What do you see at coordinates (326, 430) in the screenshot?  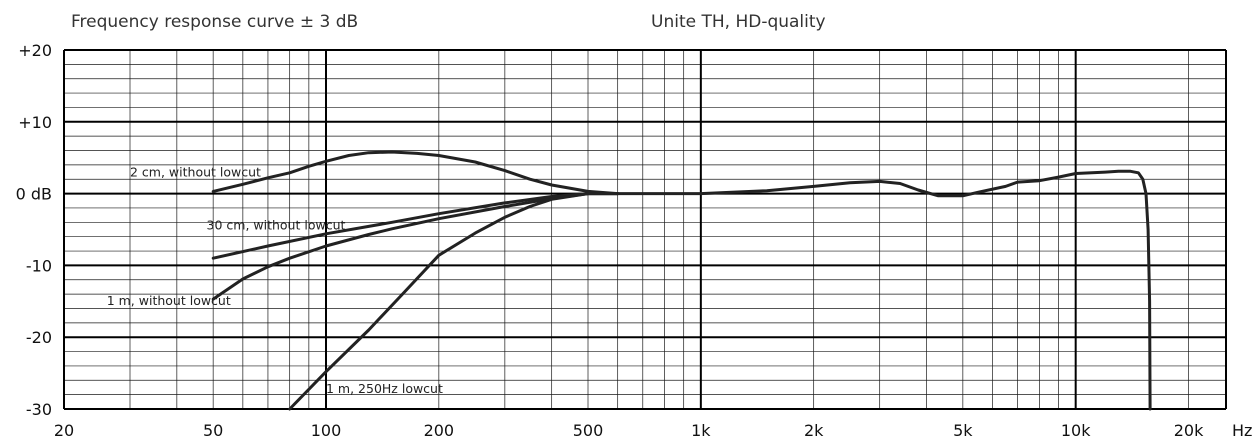 I see `x-tick-label: 100` at bounding box center [326, 430].